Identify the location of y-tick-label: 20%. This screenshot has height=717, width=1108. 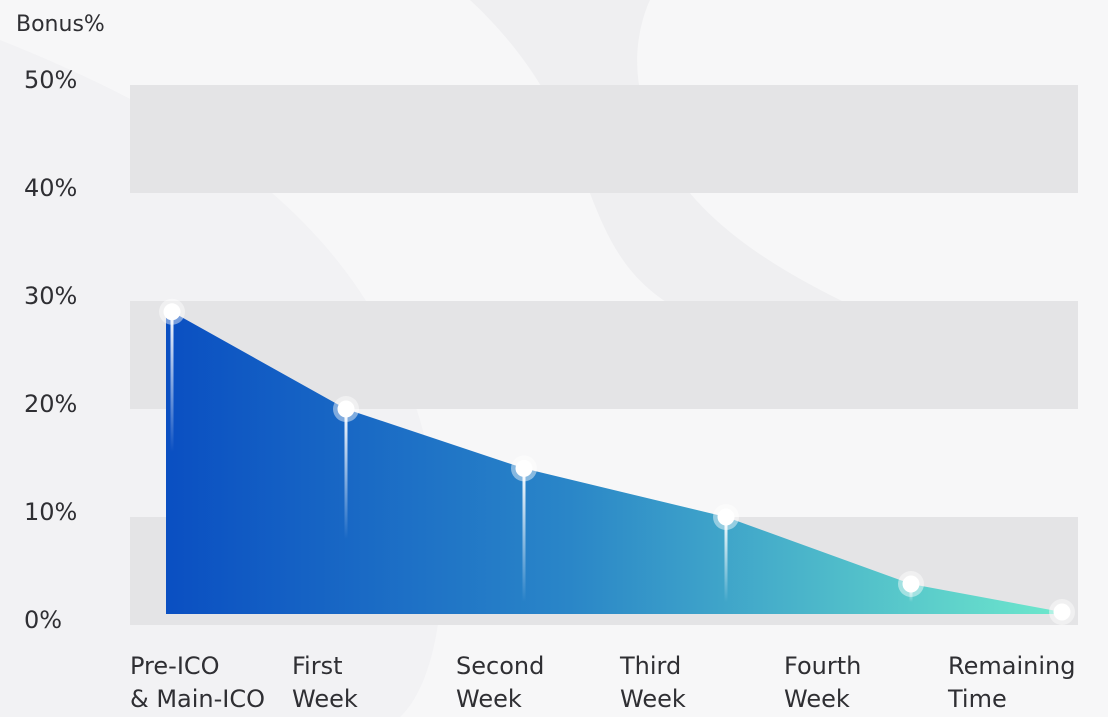
(50, 404).